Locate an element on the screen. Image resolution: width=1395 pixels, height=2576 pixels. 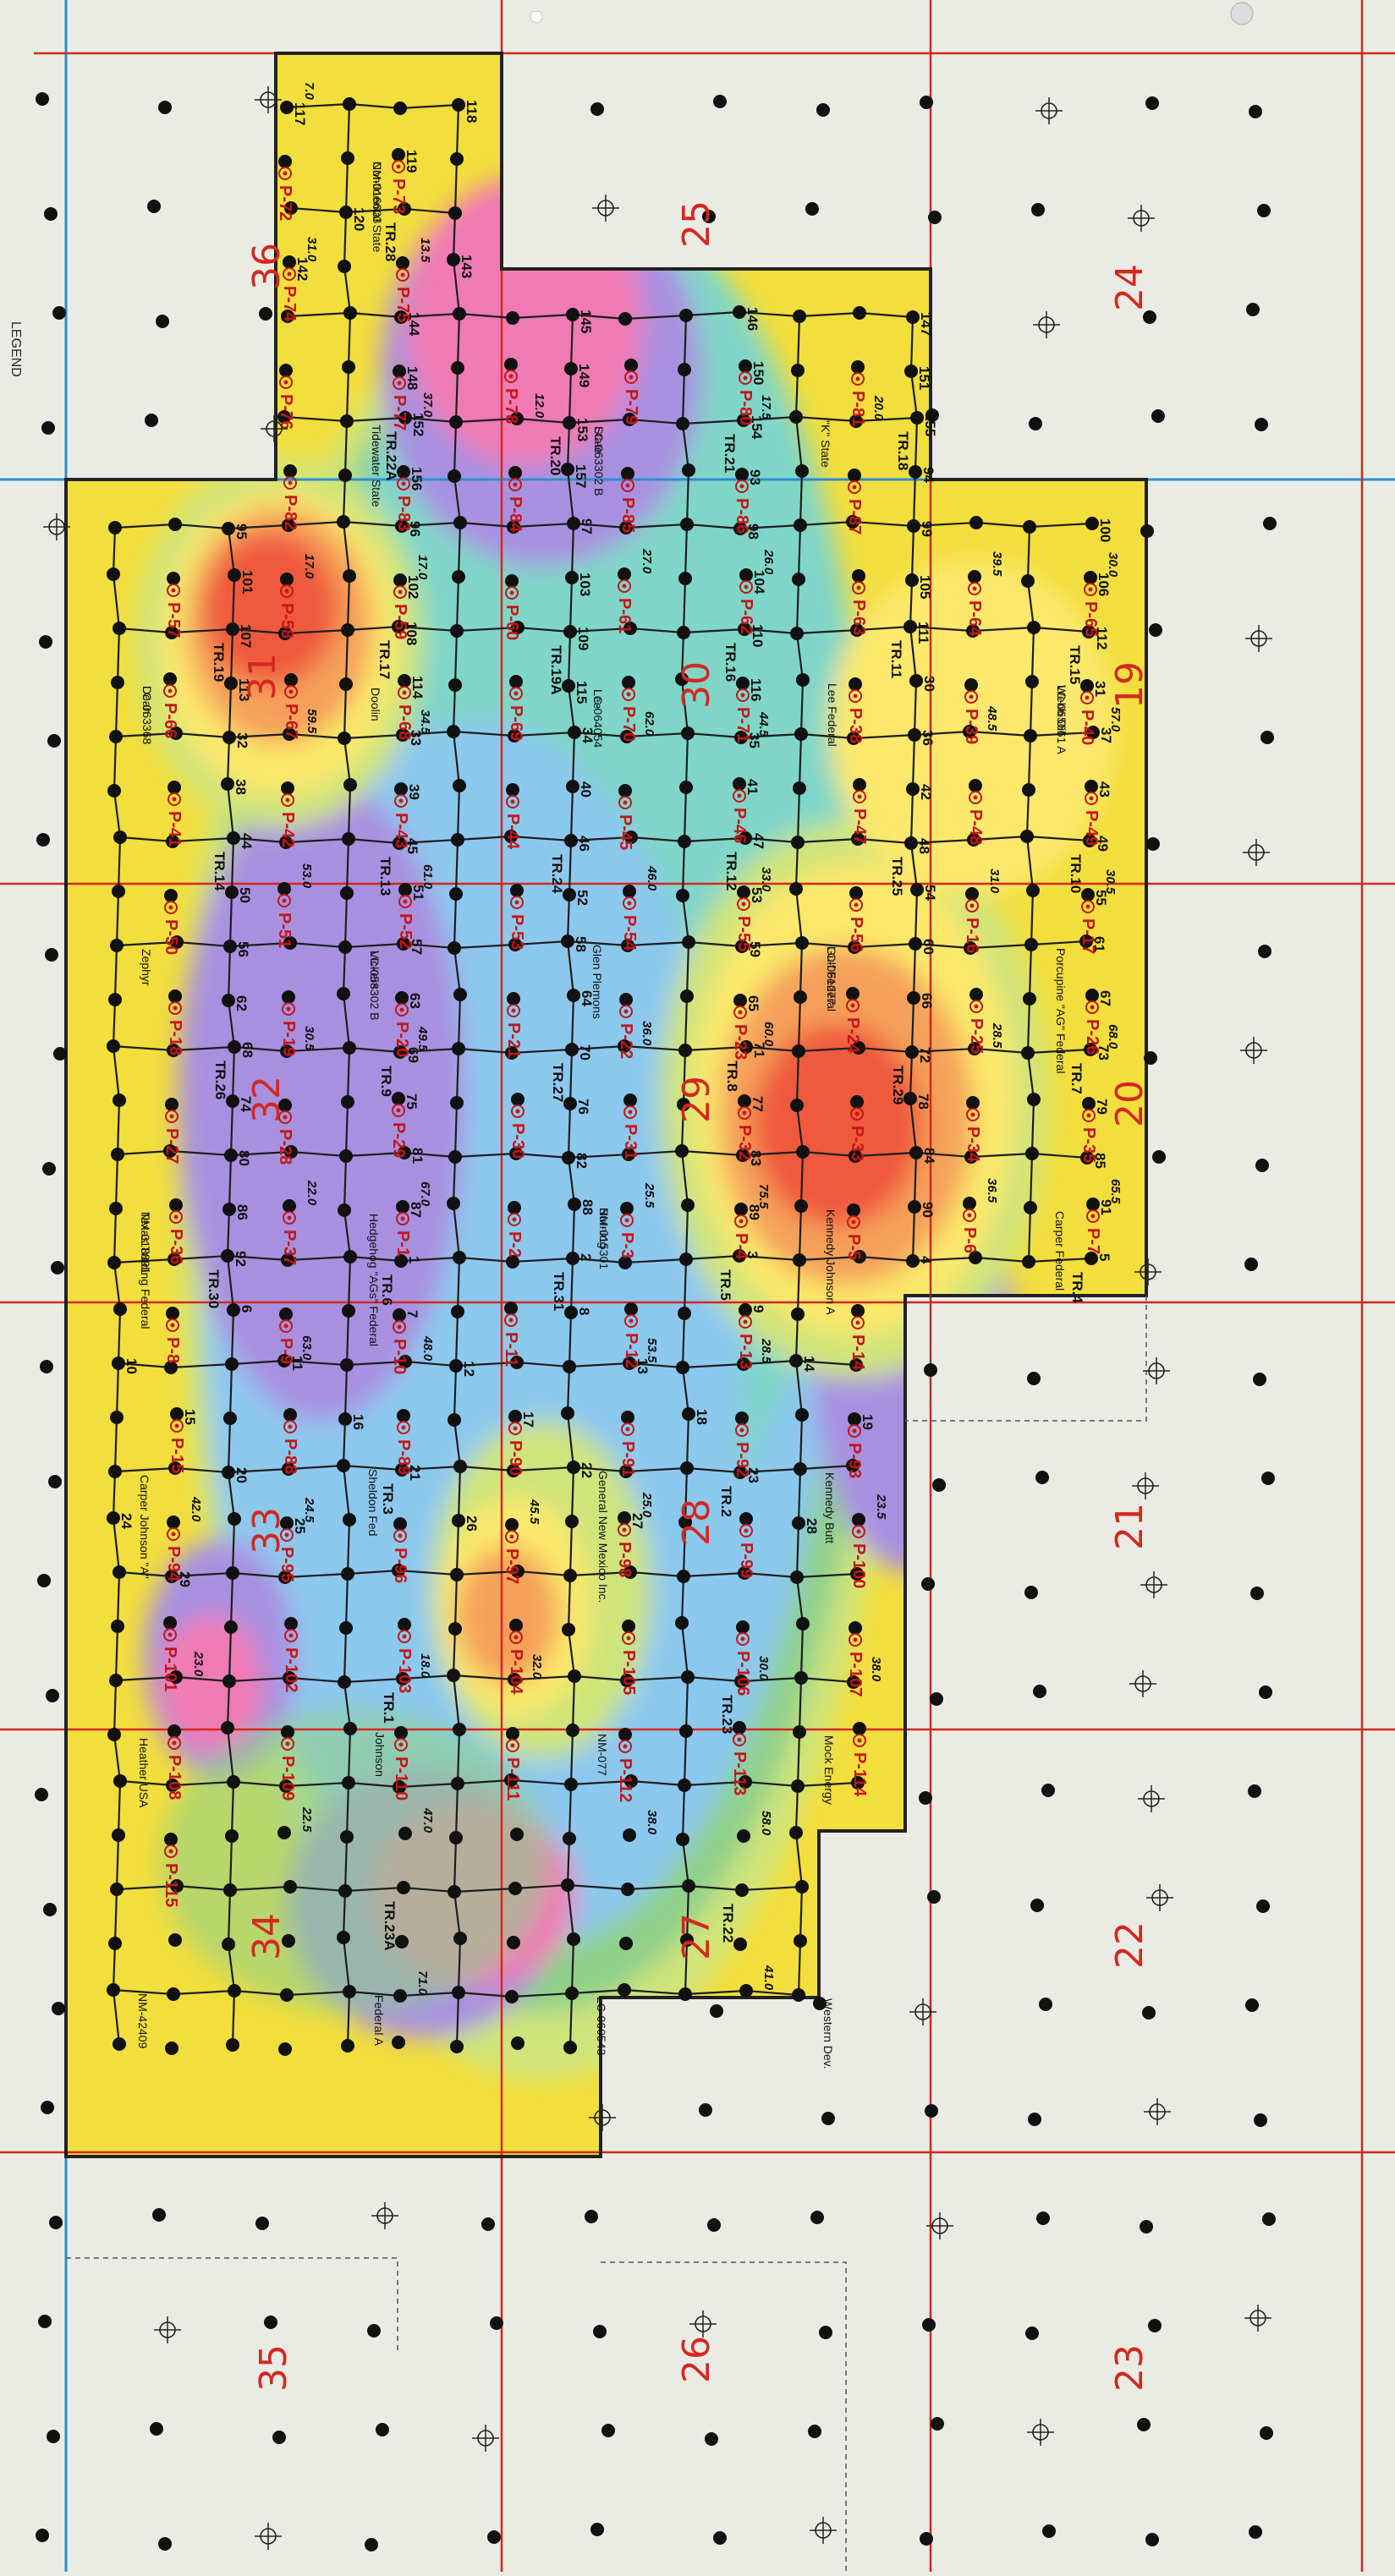
lease-label: Burning is located at coordinates (604, 1228).